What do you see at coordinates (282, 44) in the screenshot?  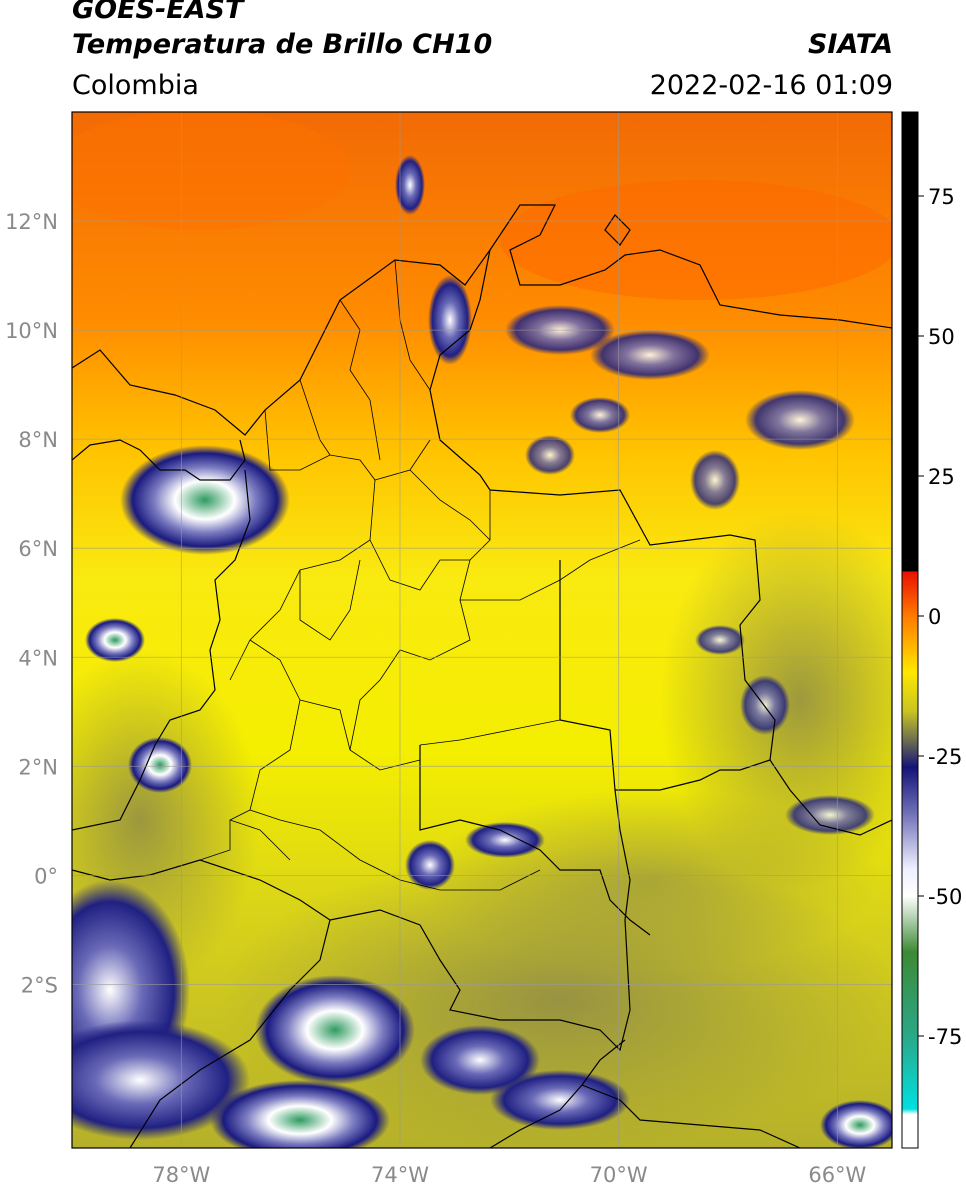 I see `product-title: Temperatura de Brillo CH10` at bounding box center [282, 44].